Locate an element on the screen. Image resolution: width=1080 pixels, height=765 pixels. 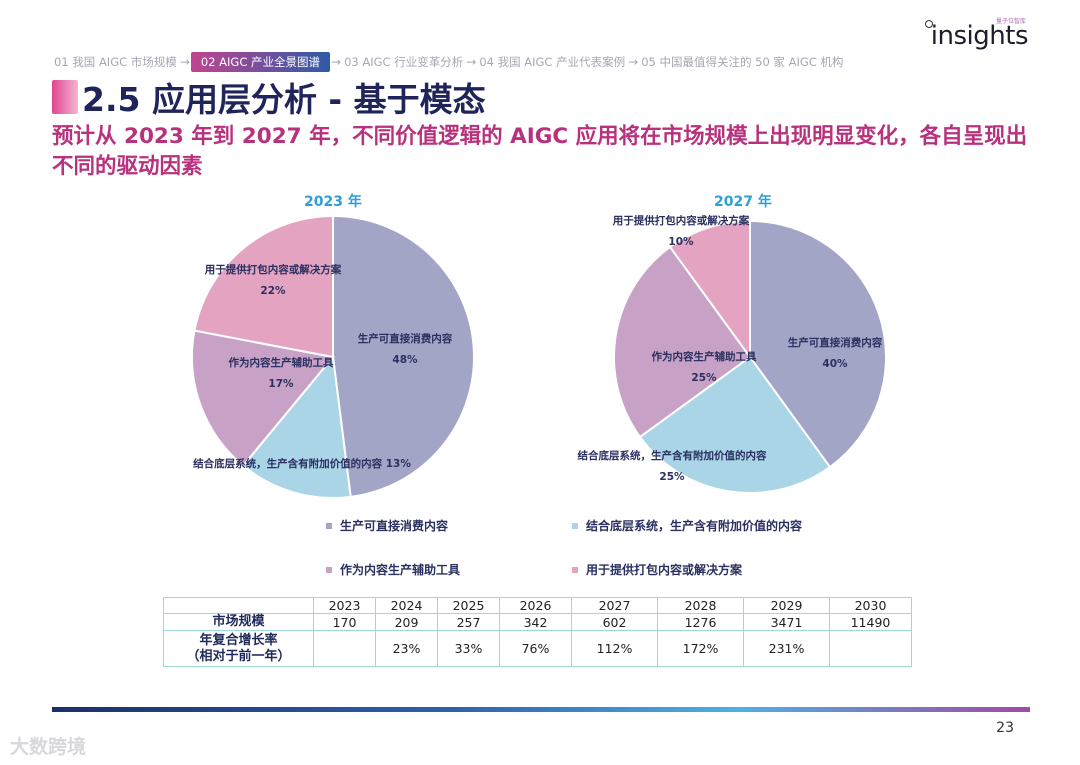
table-cell: 209 is located at coordinates (406, 622).